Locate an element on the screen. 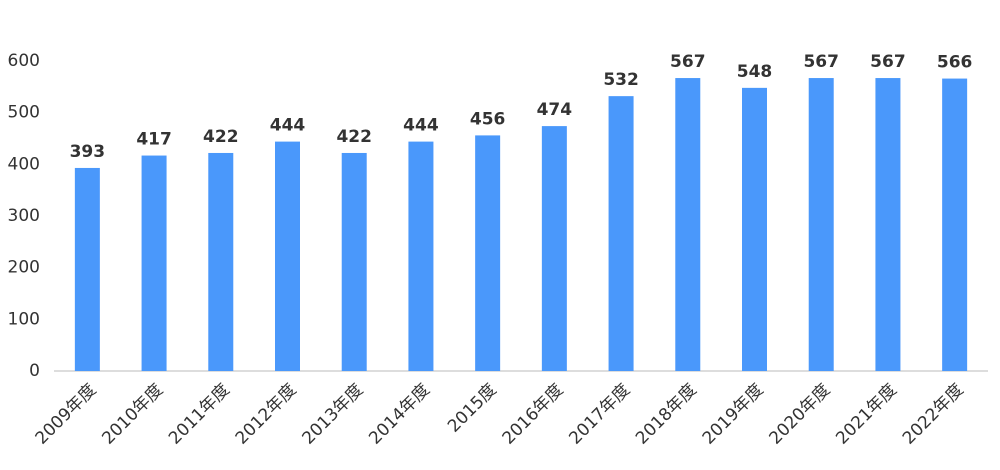 This screenshot has width=1000, height=470. value-label: 456 is located at coordinates (488, 119).